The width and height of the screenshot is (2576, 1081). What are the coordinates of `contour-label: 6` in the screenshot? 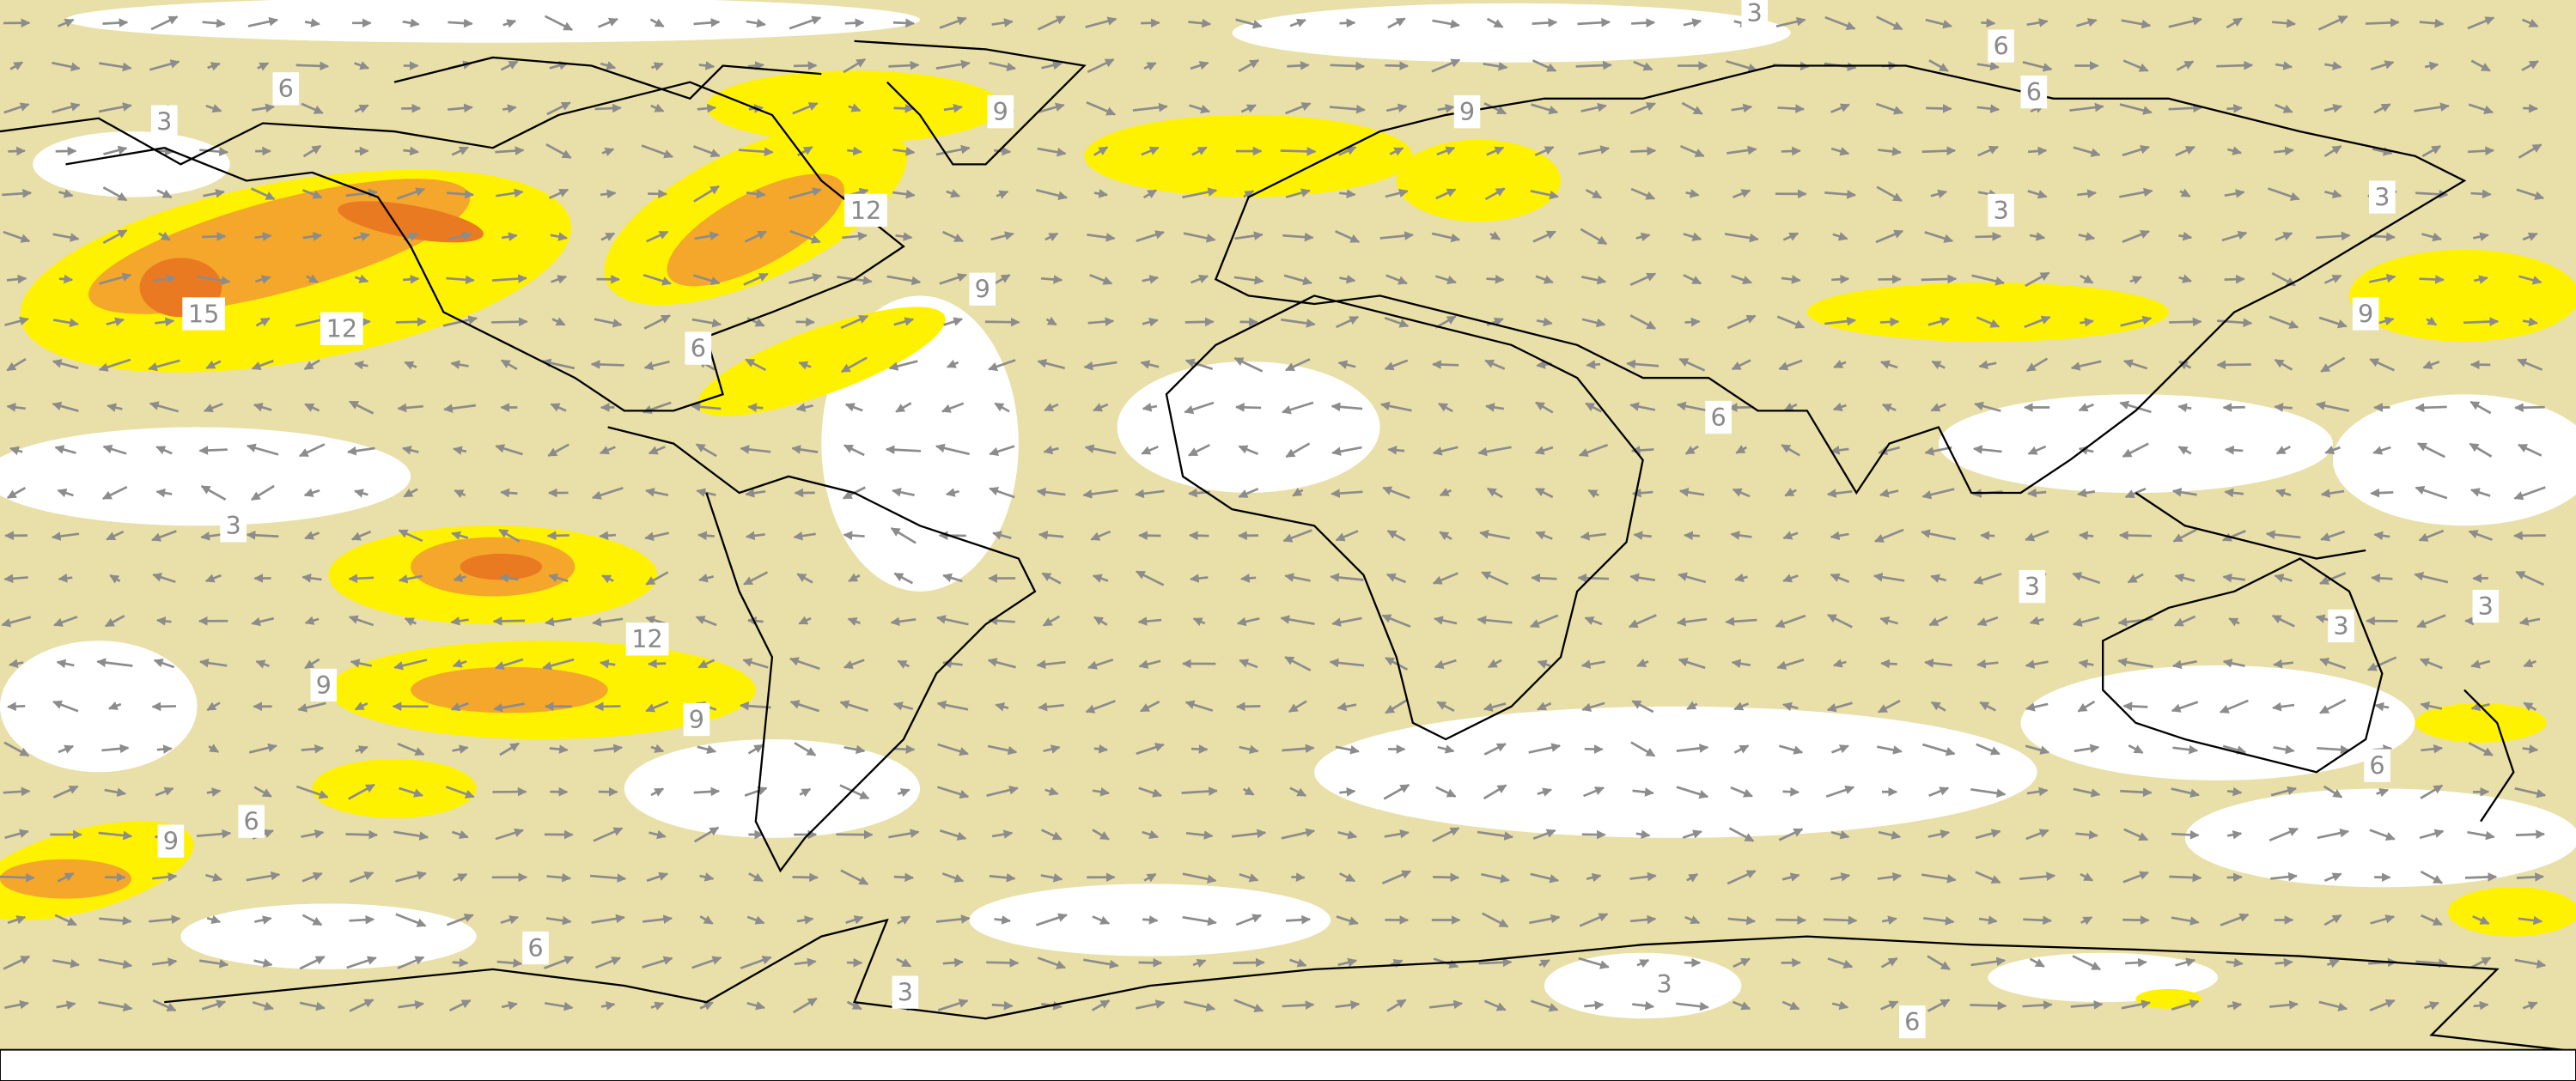 It's located at (2376, 765).